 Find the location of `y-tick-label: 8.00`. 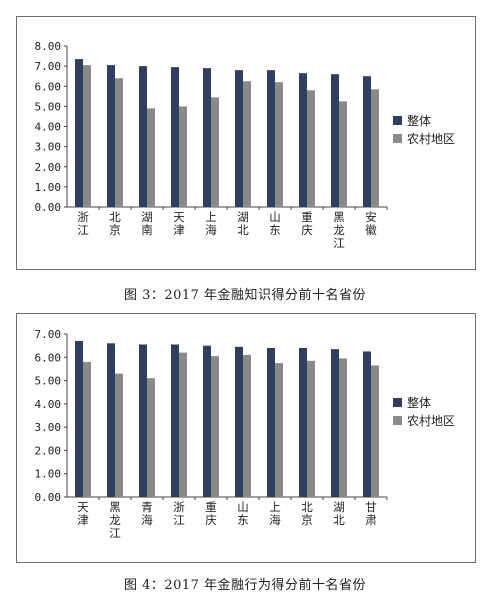

y-tick-label: 8.00 is located at coordinates (48, 46).